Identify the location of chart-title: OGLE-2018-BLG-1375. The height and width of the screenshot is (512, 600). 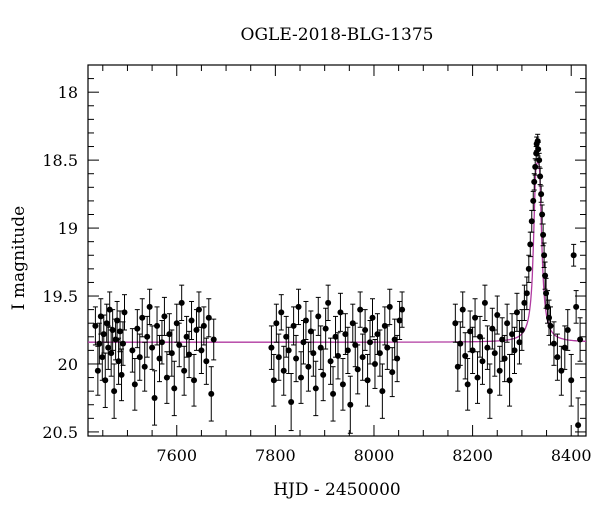
(337, 35).